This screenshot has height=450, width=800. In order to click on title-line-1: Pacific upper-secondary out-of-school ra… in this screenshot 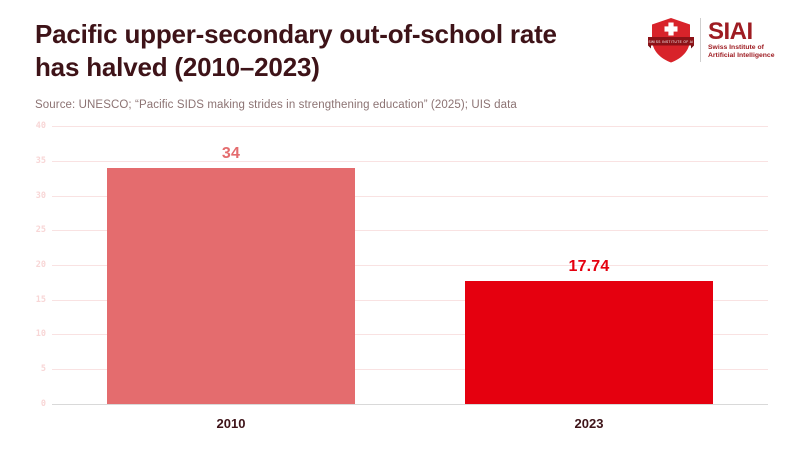, I will do `click(296, 34)`.